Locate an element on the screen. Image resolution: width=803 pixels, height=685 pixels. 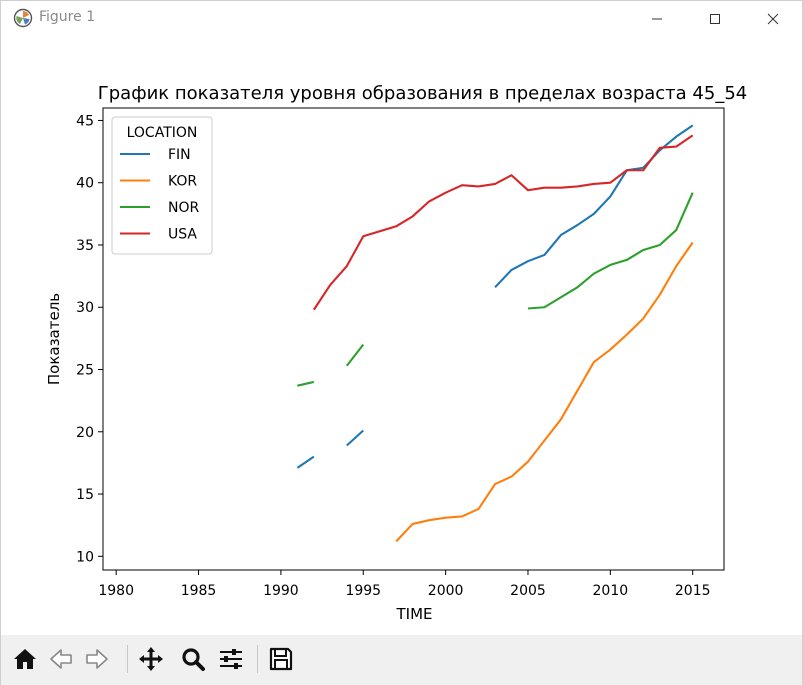
minimize-button is located at coordinates (657, 19).